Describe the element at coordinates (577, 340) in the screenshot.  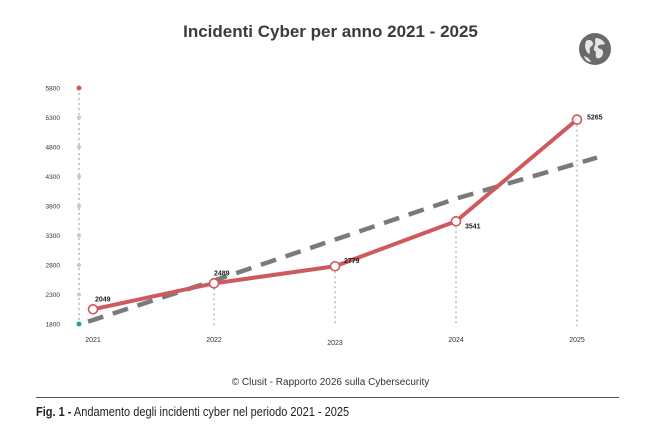
I see `x-tick-label: 2025` at that location.